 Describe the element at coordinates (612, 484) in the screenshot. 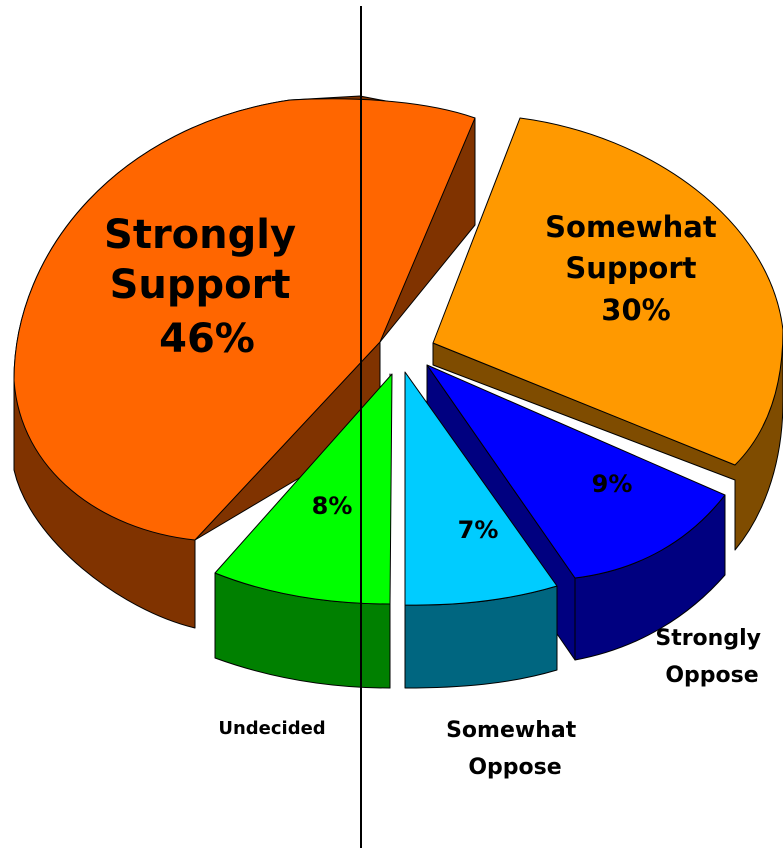

I see `label-strongly-oppose-pct: 9%` at that location.